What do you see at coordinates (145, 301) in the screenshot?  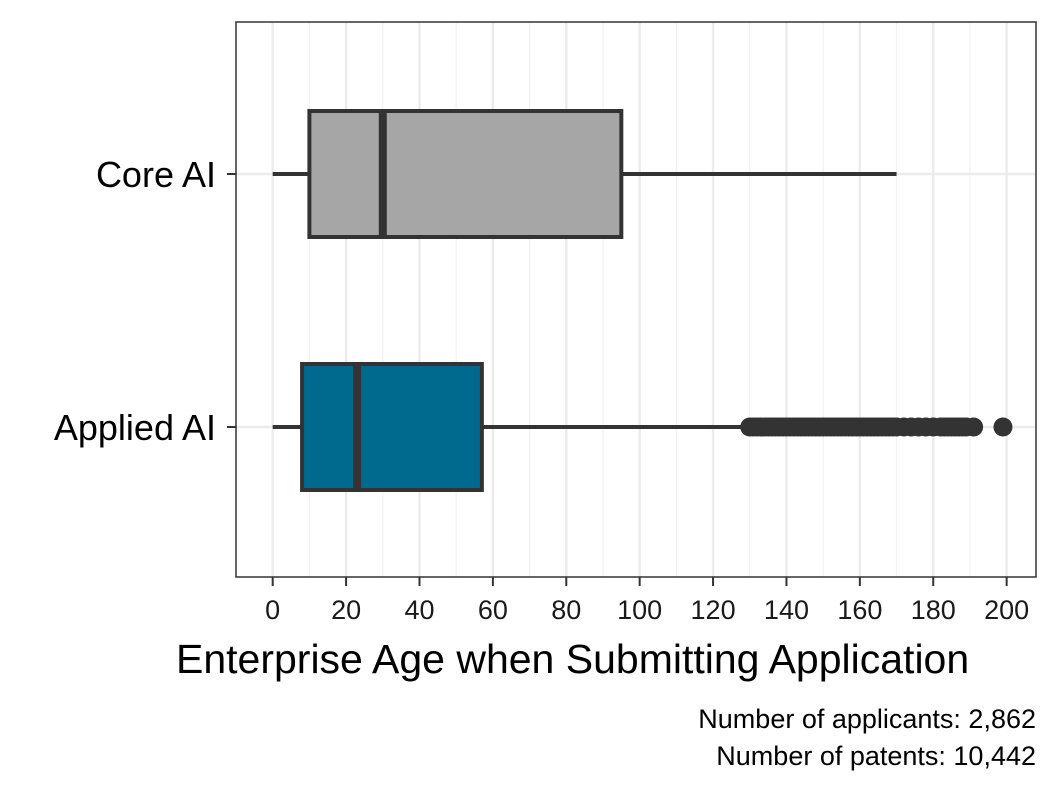 I see `y-axis: Core AI Applied AI` at bounding box center [145, 301].